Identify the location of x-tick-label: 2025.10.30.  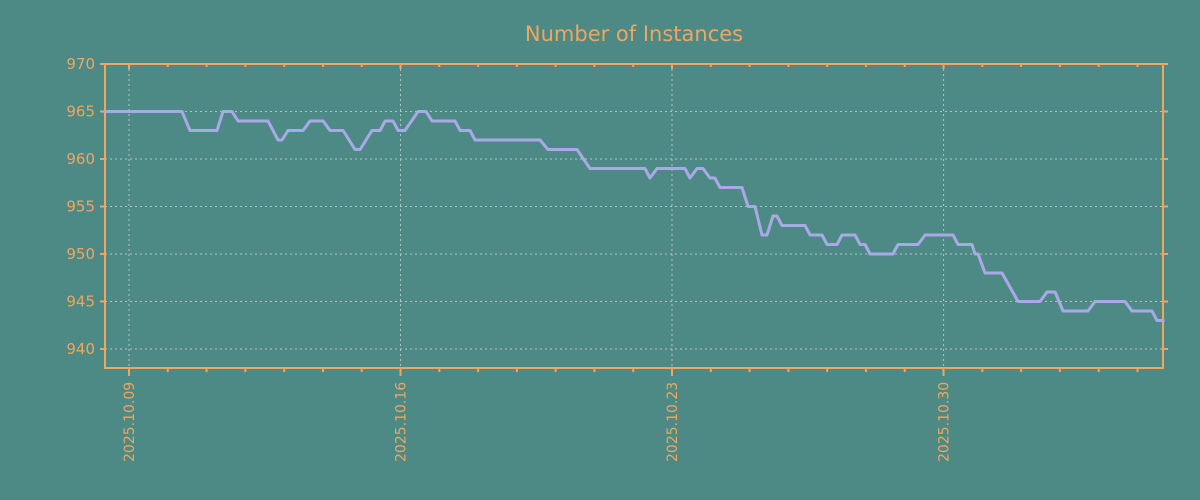
(945, 422).